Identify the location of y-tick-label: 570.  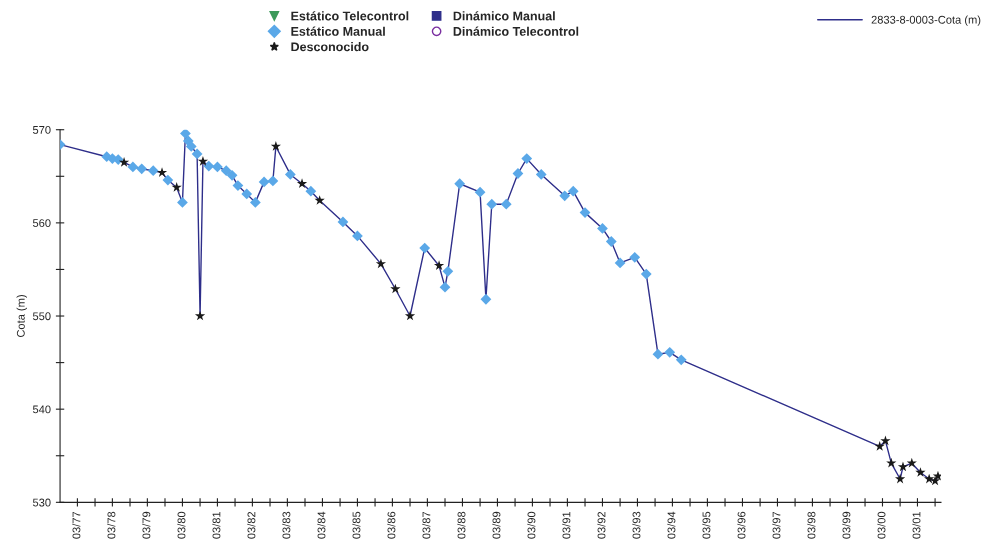
(41, 129).